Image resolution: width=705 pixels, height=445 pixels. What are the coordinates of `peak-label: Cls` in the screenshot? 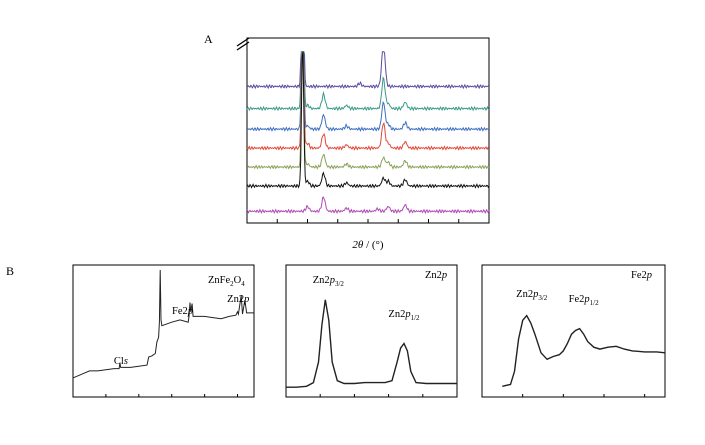 It's located at (121, 361).